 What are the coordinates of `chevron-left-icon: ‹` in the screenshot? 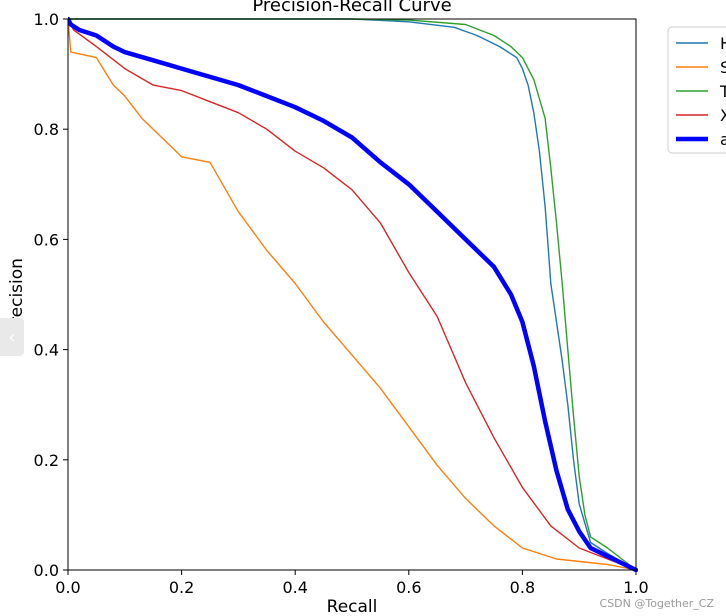 It's located at (12, 337).